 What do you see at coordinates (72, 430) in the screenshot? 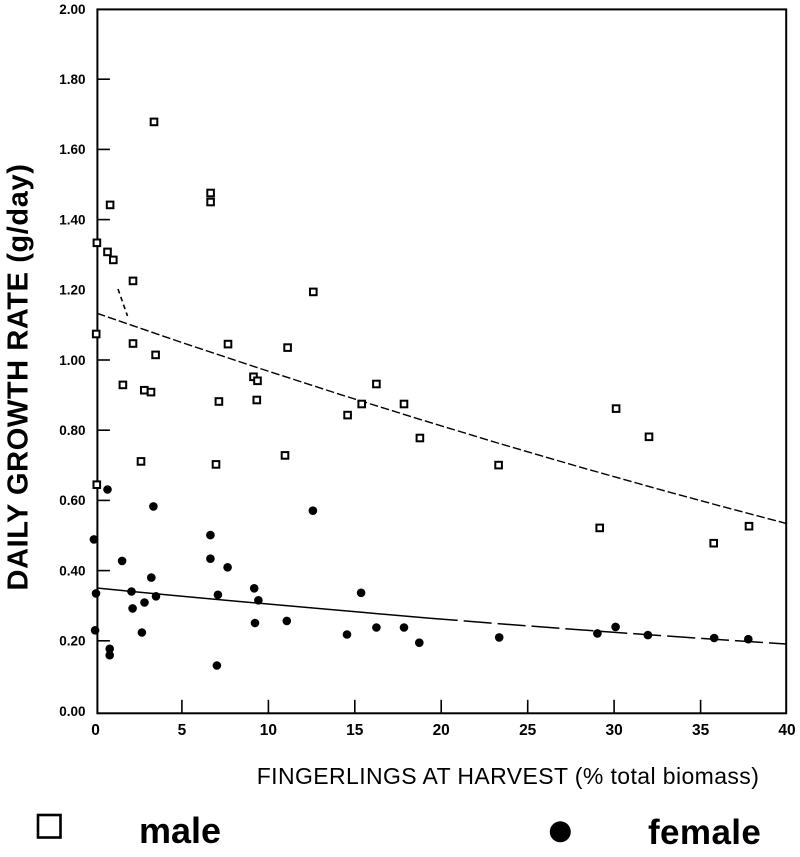
I see `svg-text: 0.80` at bounding box center [72, 430].